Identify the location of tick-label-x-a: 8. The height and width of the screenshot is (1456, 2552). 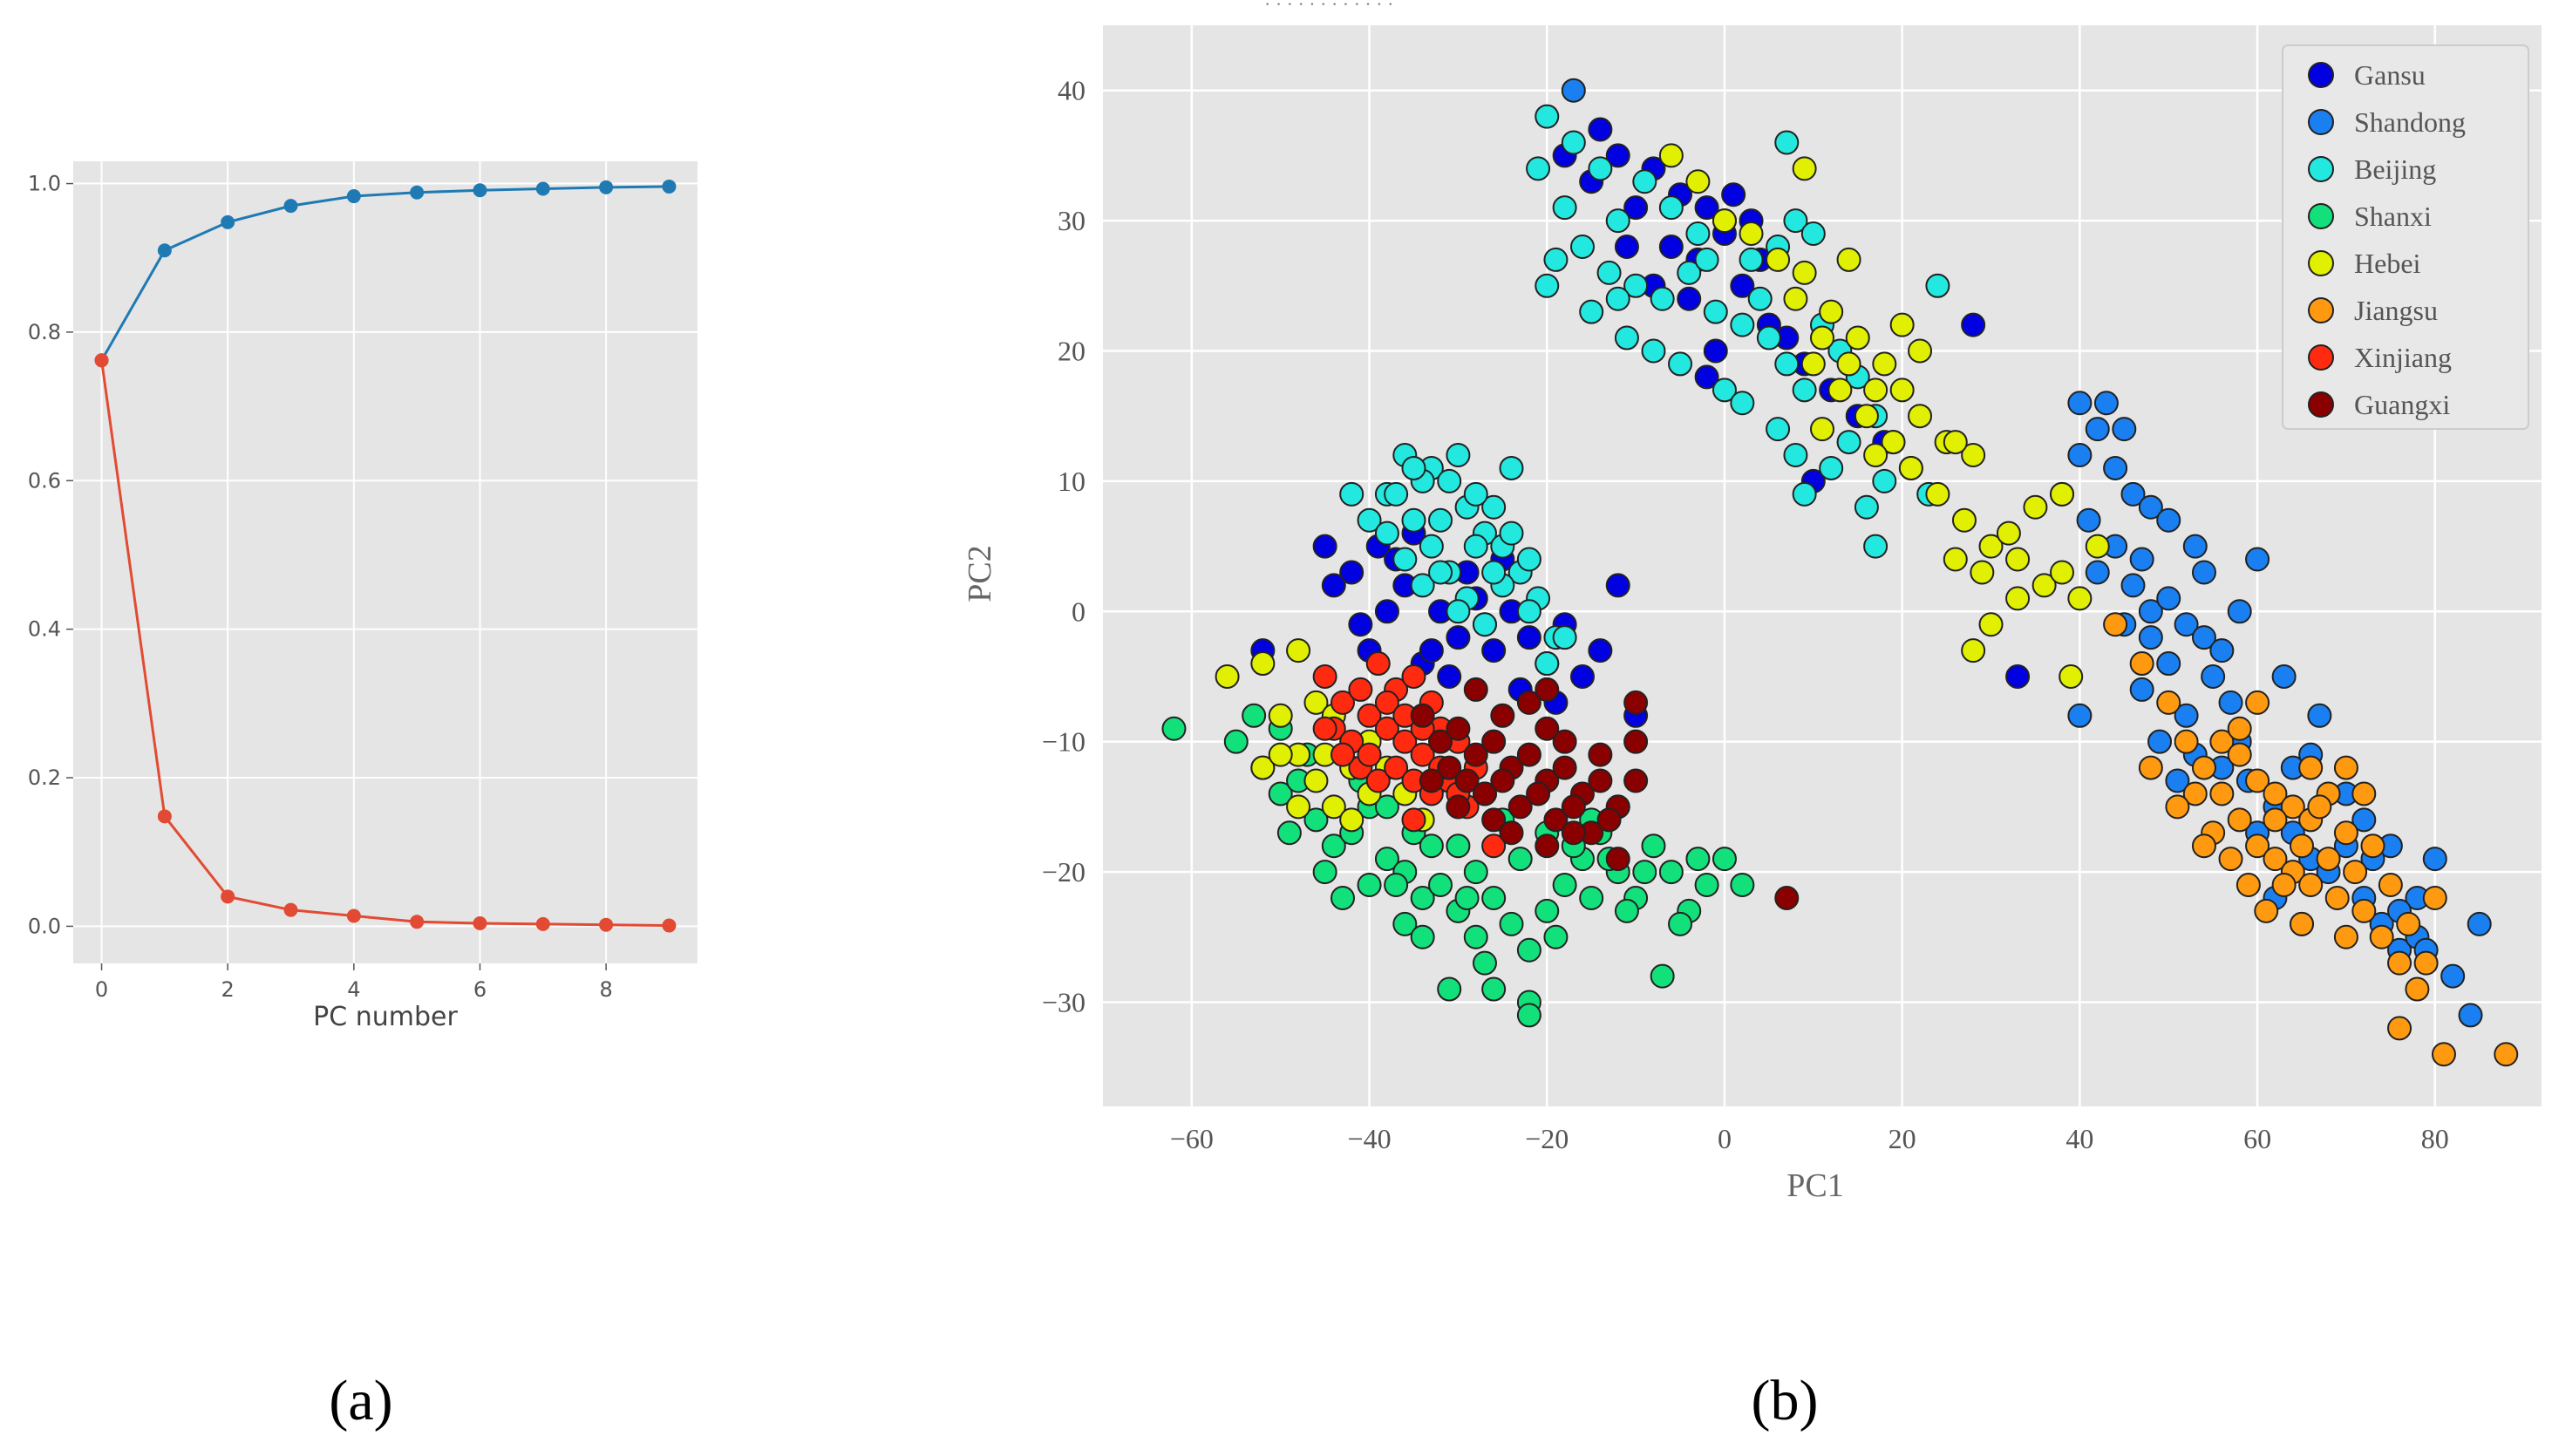
(605, 989).